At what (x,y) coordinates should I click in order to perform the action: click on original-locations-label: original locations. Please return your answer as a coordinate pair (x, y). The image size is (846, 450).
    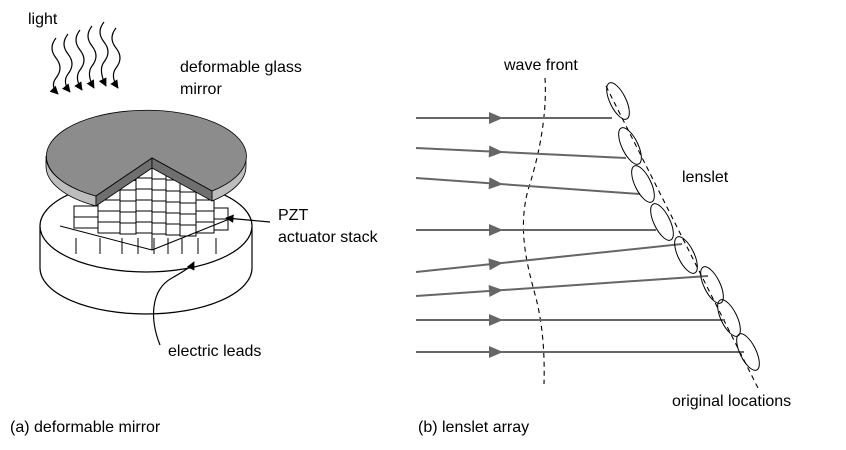
    Looking at the image, I should click on (731, 401).